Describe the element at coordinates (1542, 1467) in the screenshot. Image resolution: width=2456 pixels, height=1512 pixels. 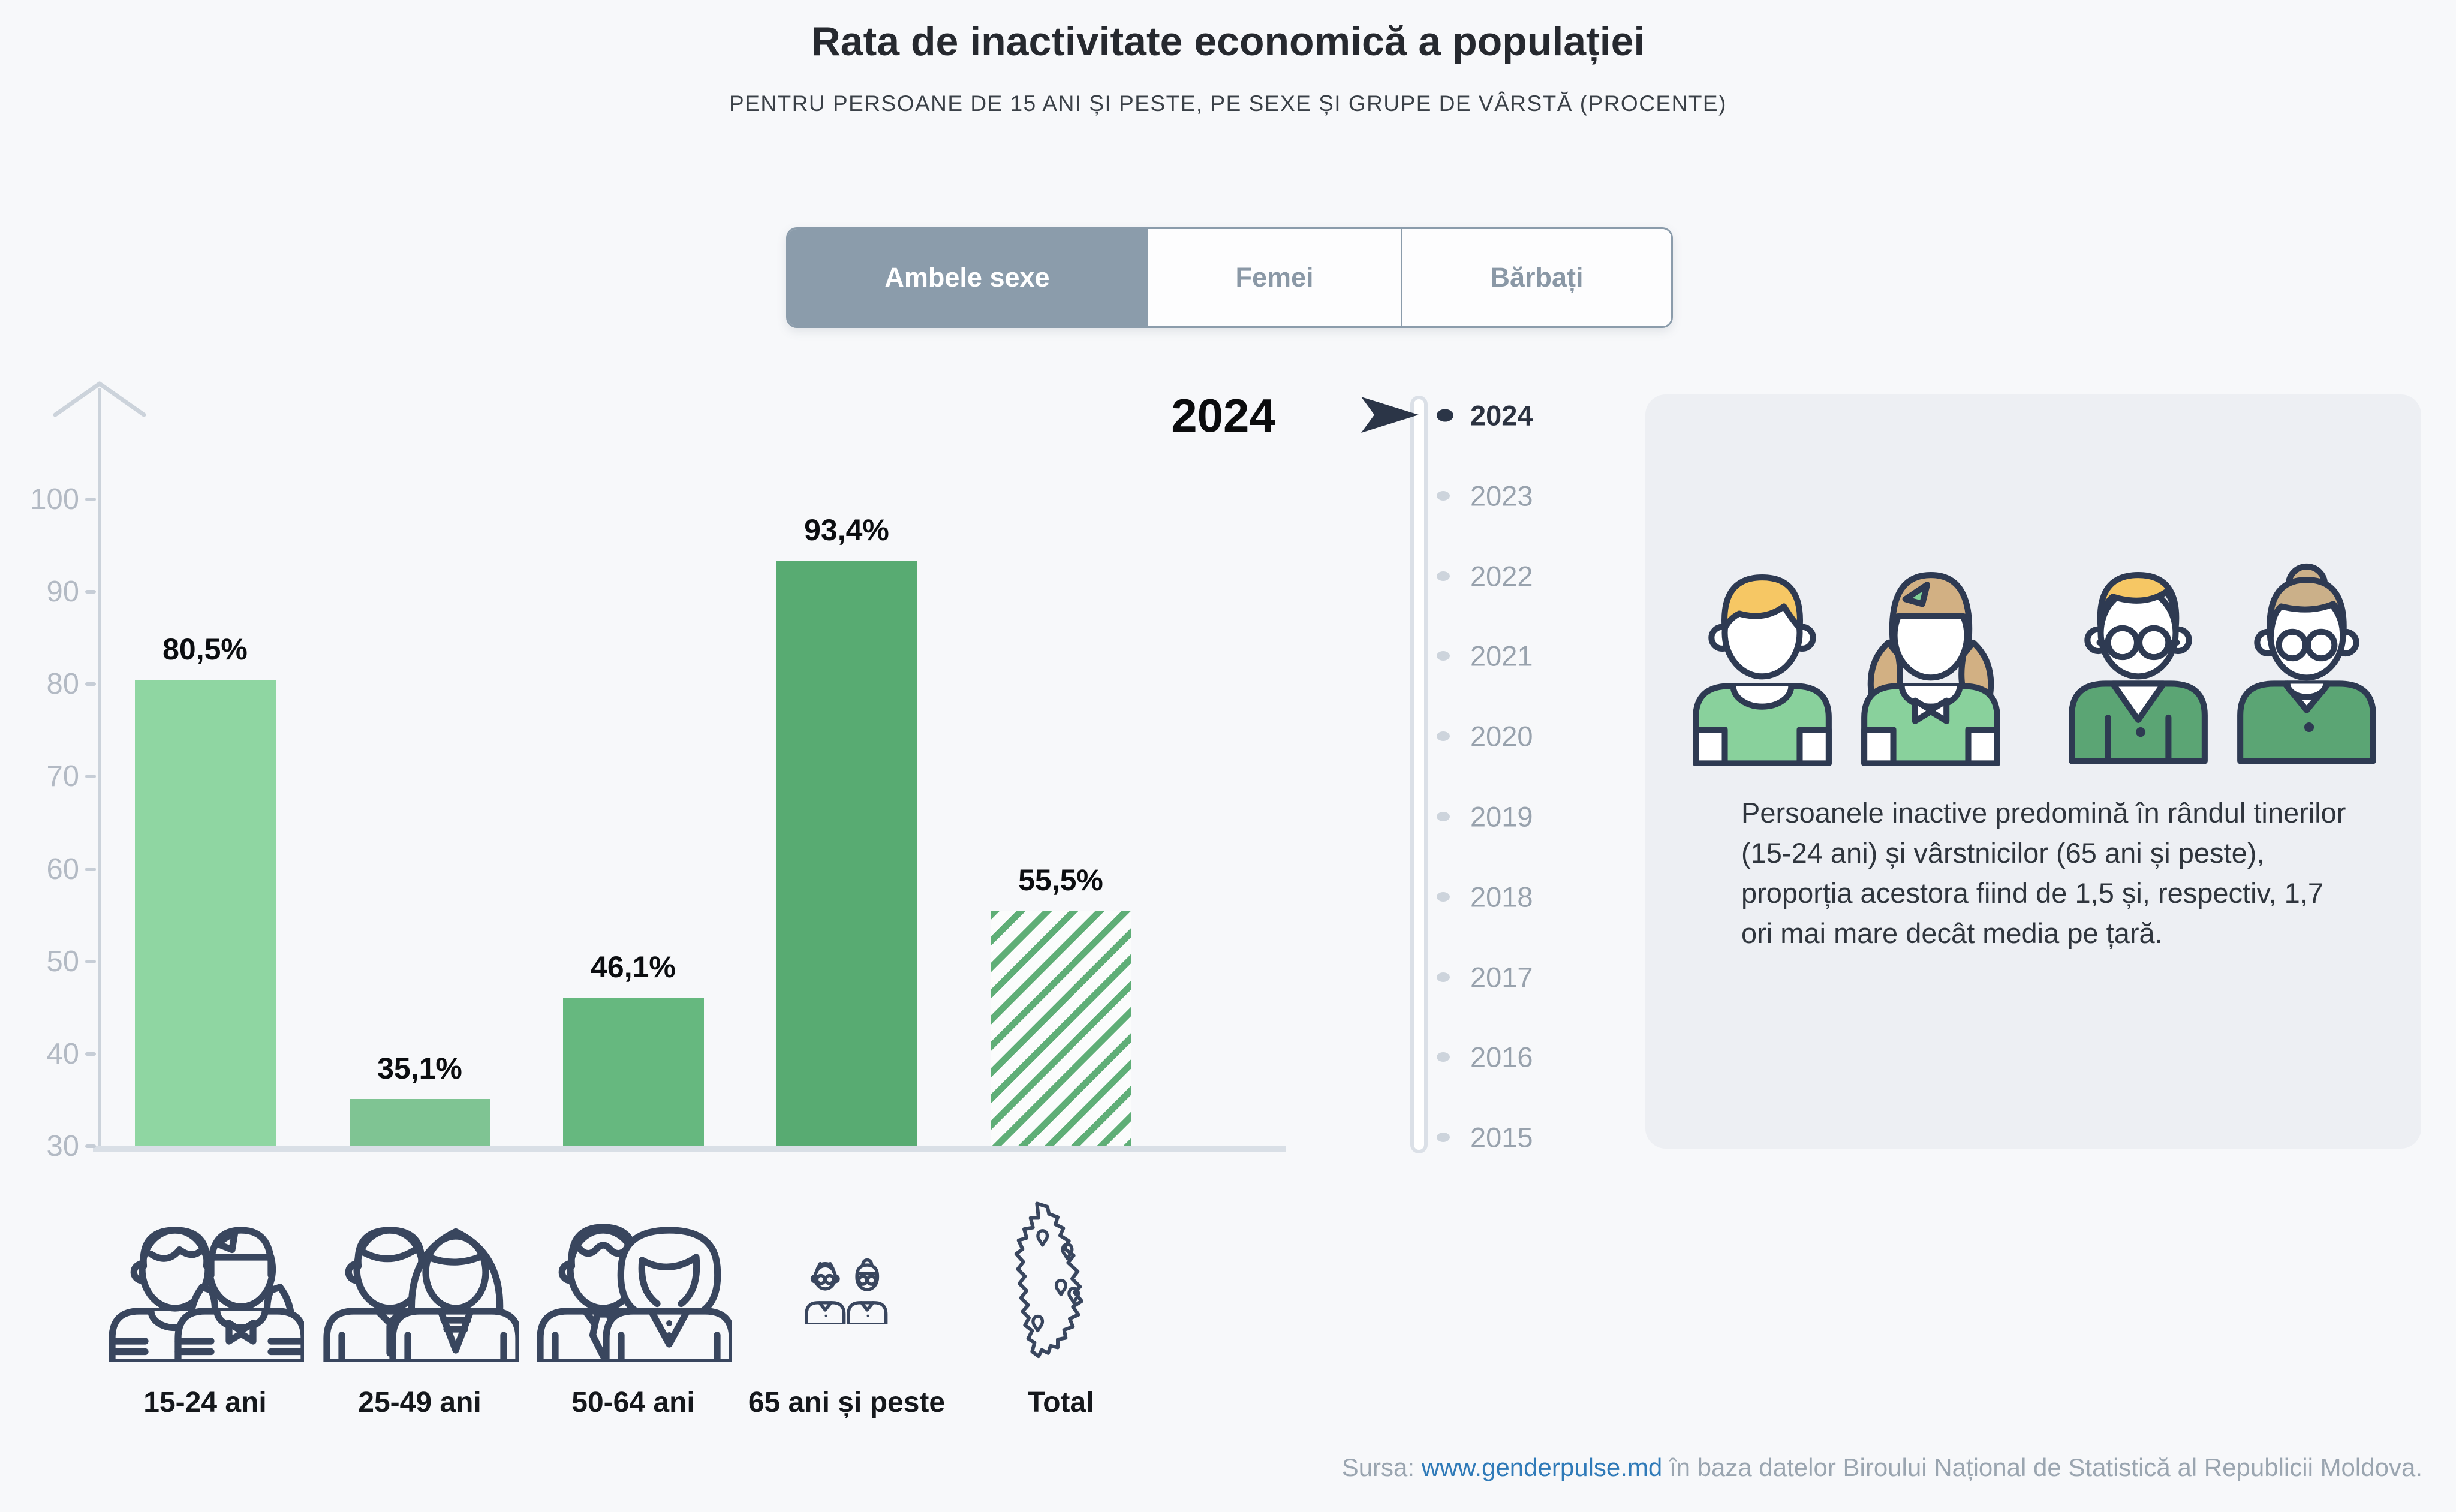
I see `source-link: www.genderpulse.md` at that location.